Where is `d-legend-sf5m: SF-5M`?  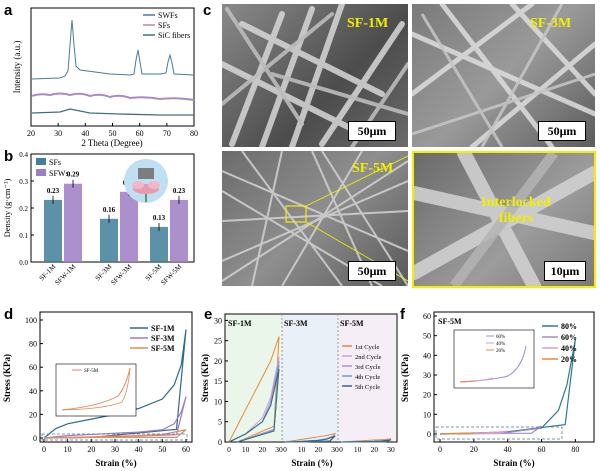 d-legend-sf5m: SF-5M is located at coordinates (163, 348).